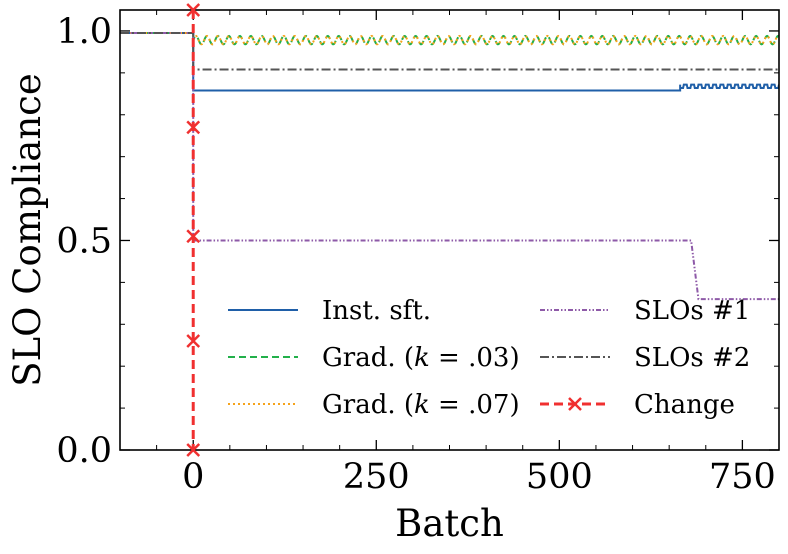 The image size is (788, 554). Describe the element at coordinates (27, 230) in the screenshot. I see `y-axis-label: SLO Compliance` at that location.